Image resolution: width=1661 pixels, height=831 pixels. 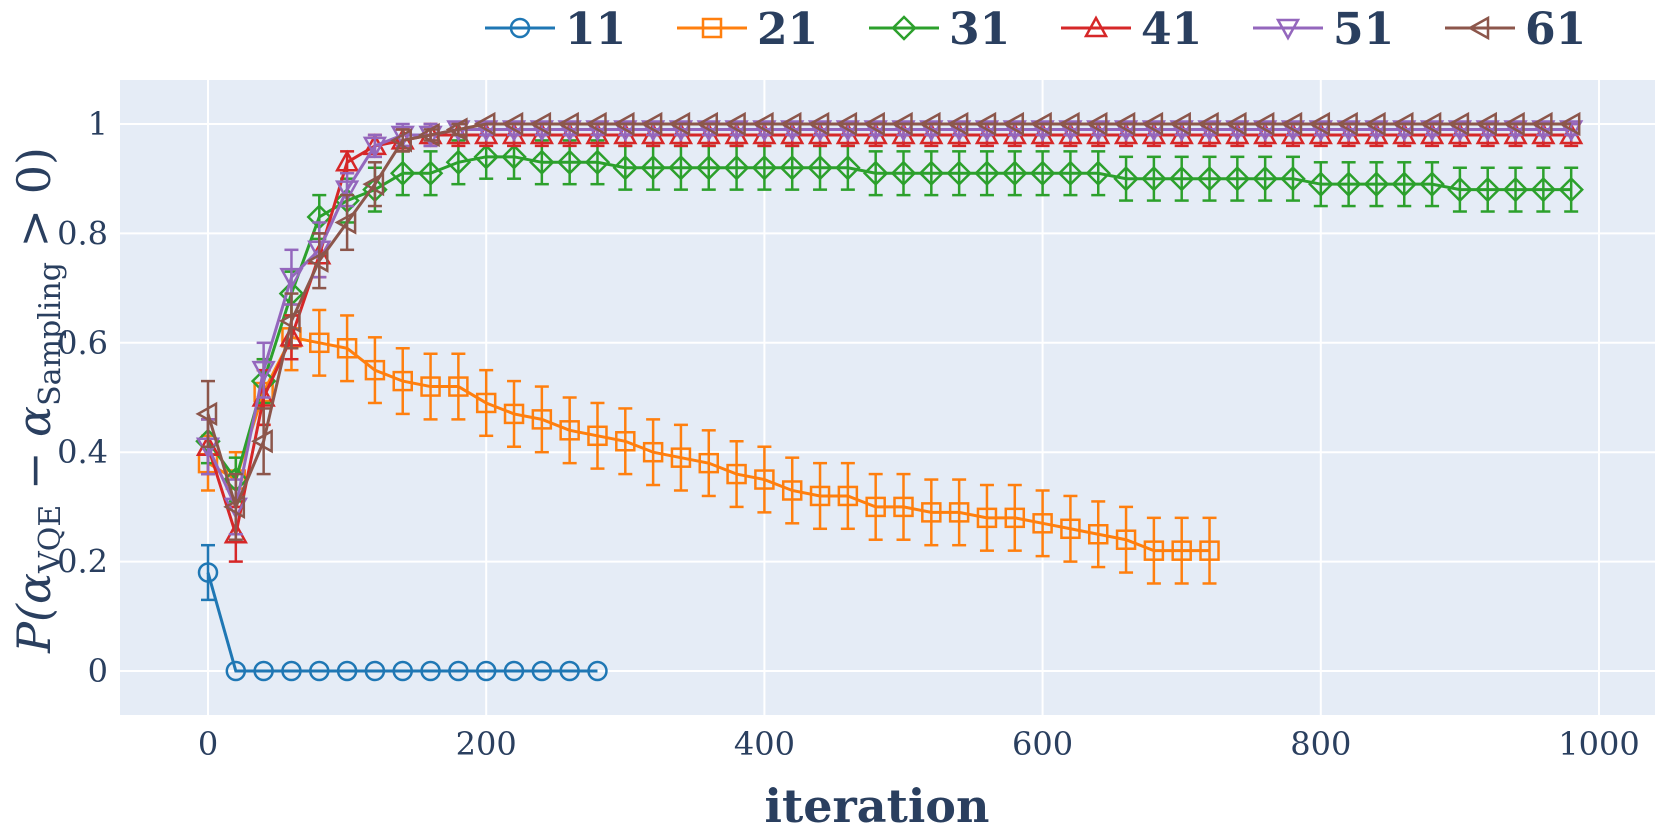 I want to click on y-axis-title-prefix: P(α, so click(x=34, y=613).